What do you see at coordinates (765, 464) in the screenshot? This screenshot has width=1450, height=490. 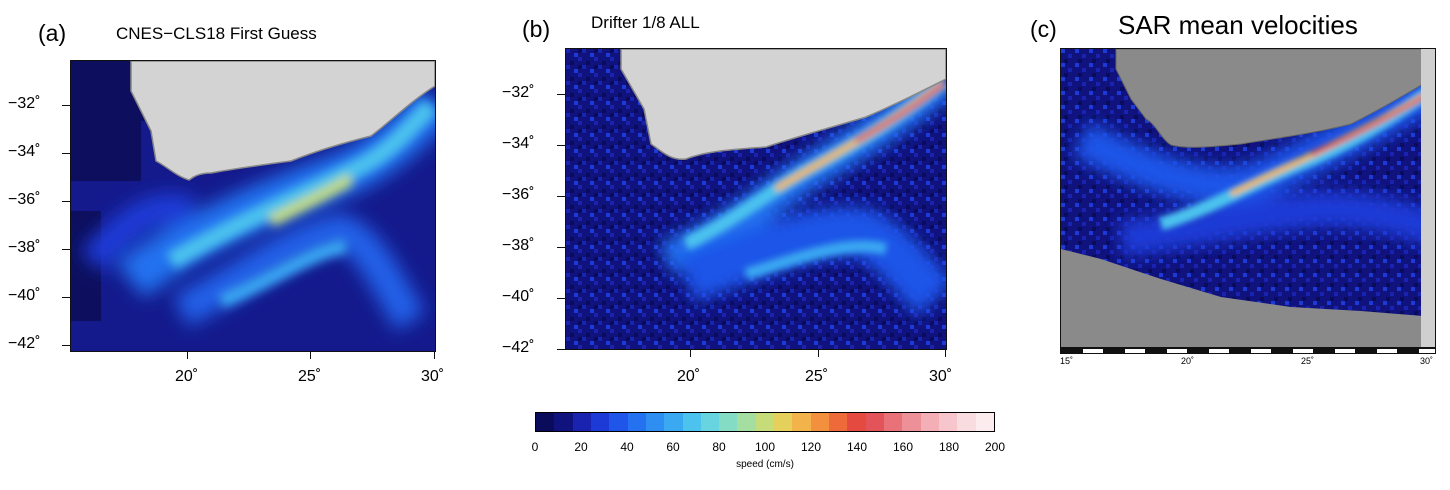 I see `colorbar-title: speed (cm/s)` at bounding box center [765, 464].